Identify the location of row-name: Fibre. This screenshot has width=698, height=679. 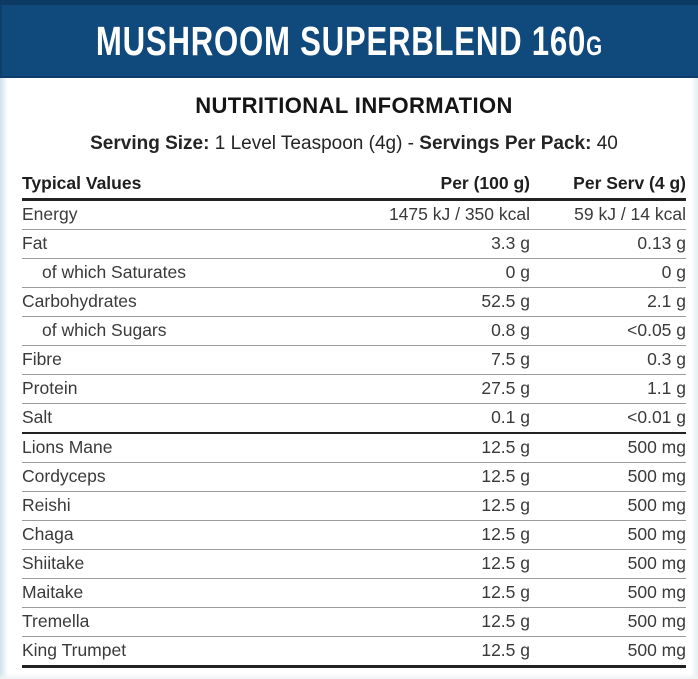
(181, 360).